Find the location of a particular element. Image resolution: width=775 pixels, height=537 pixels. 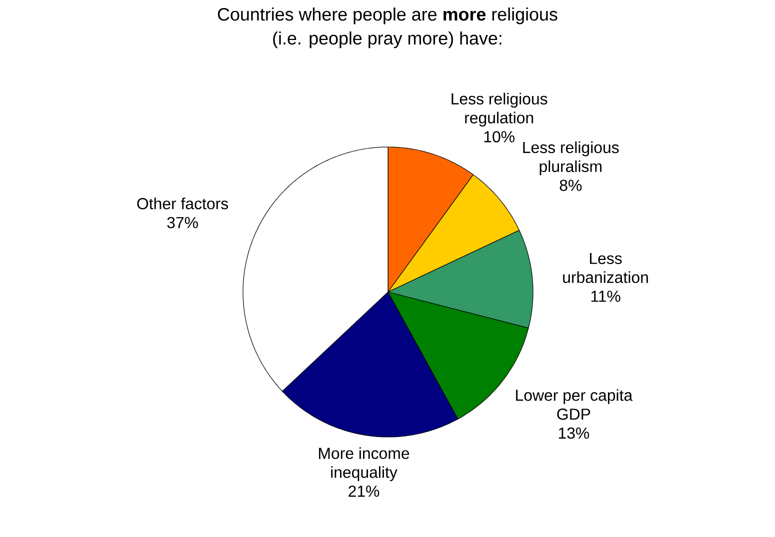

slice-label: Less religious regulation is located at coordinates (500, 109).